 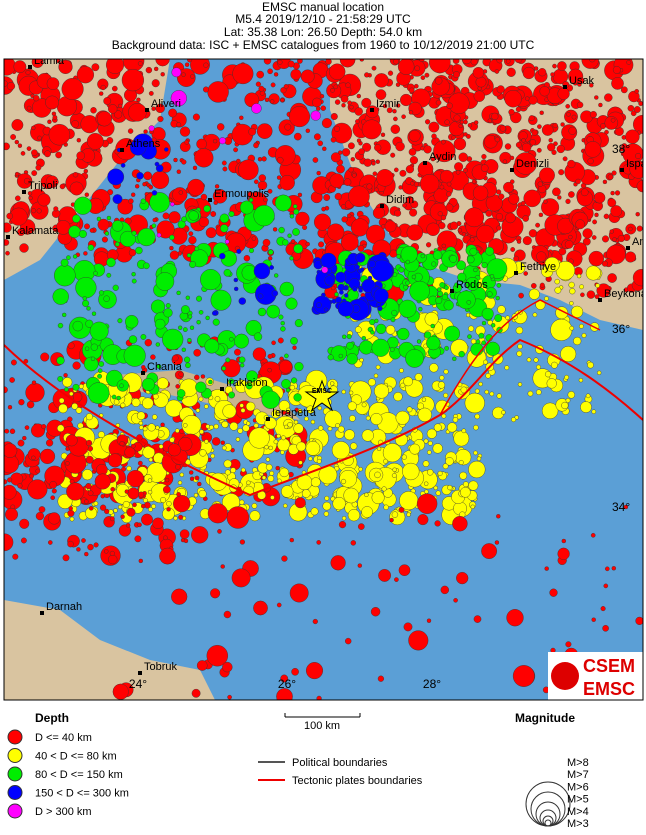 What do you see at coordinates (548, 823) in the screenshot?
I see `magnitude-swatch` at bounding box center [548, 823].